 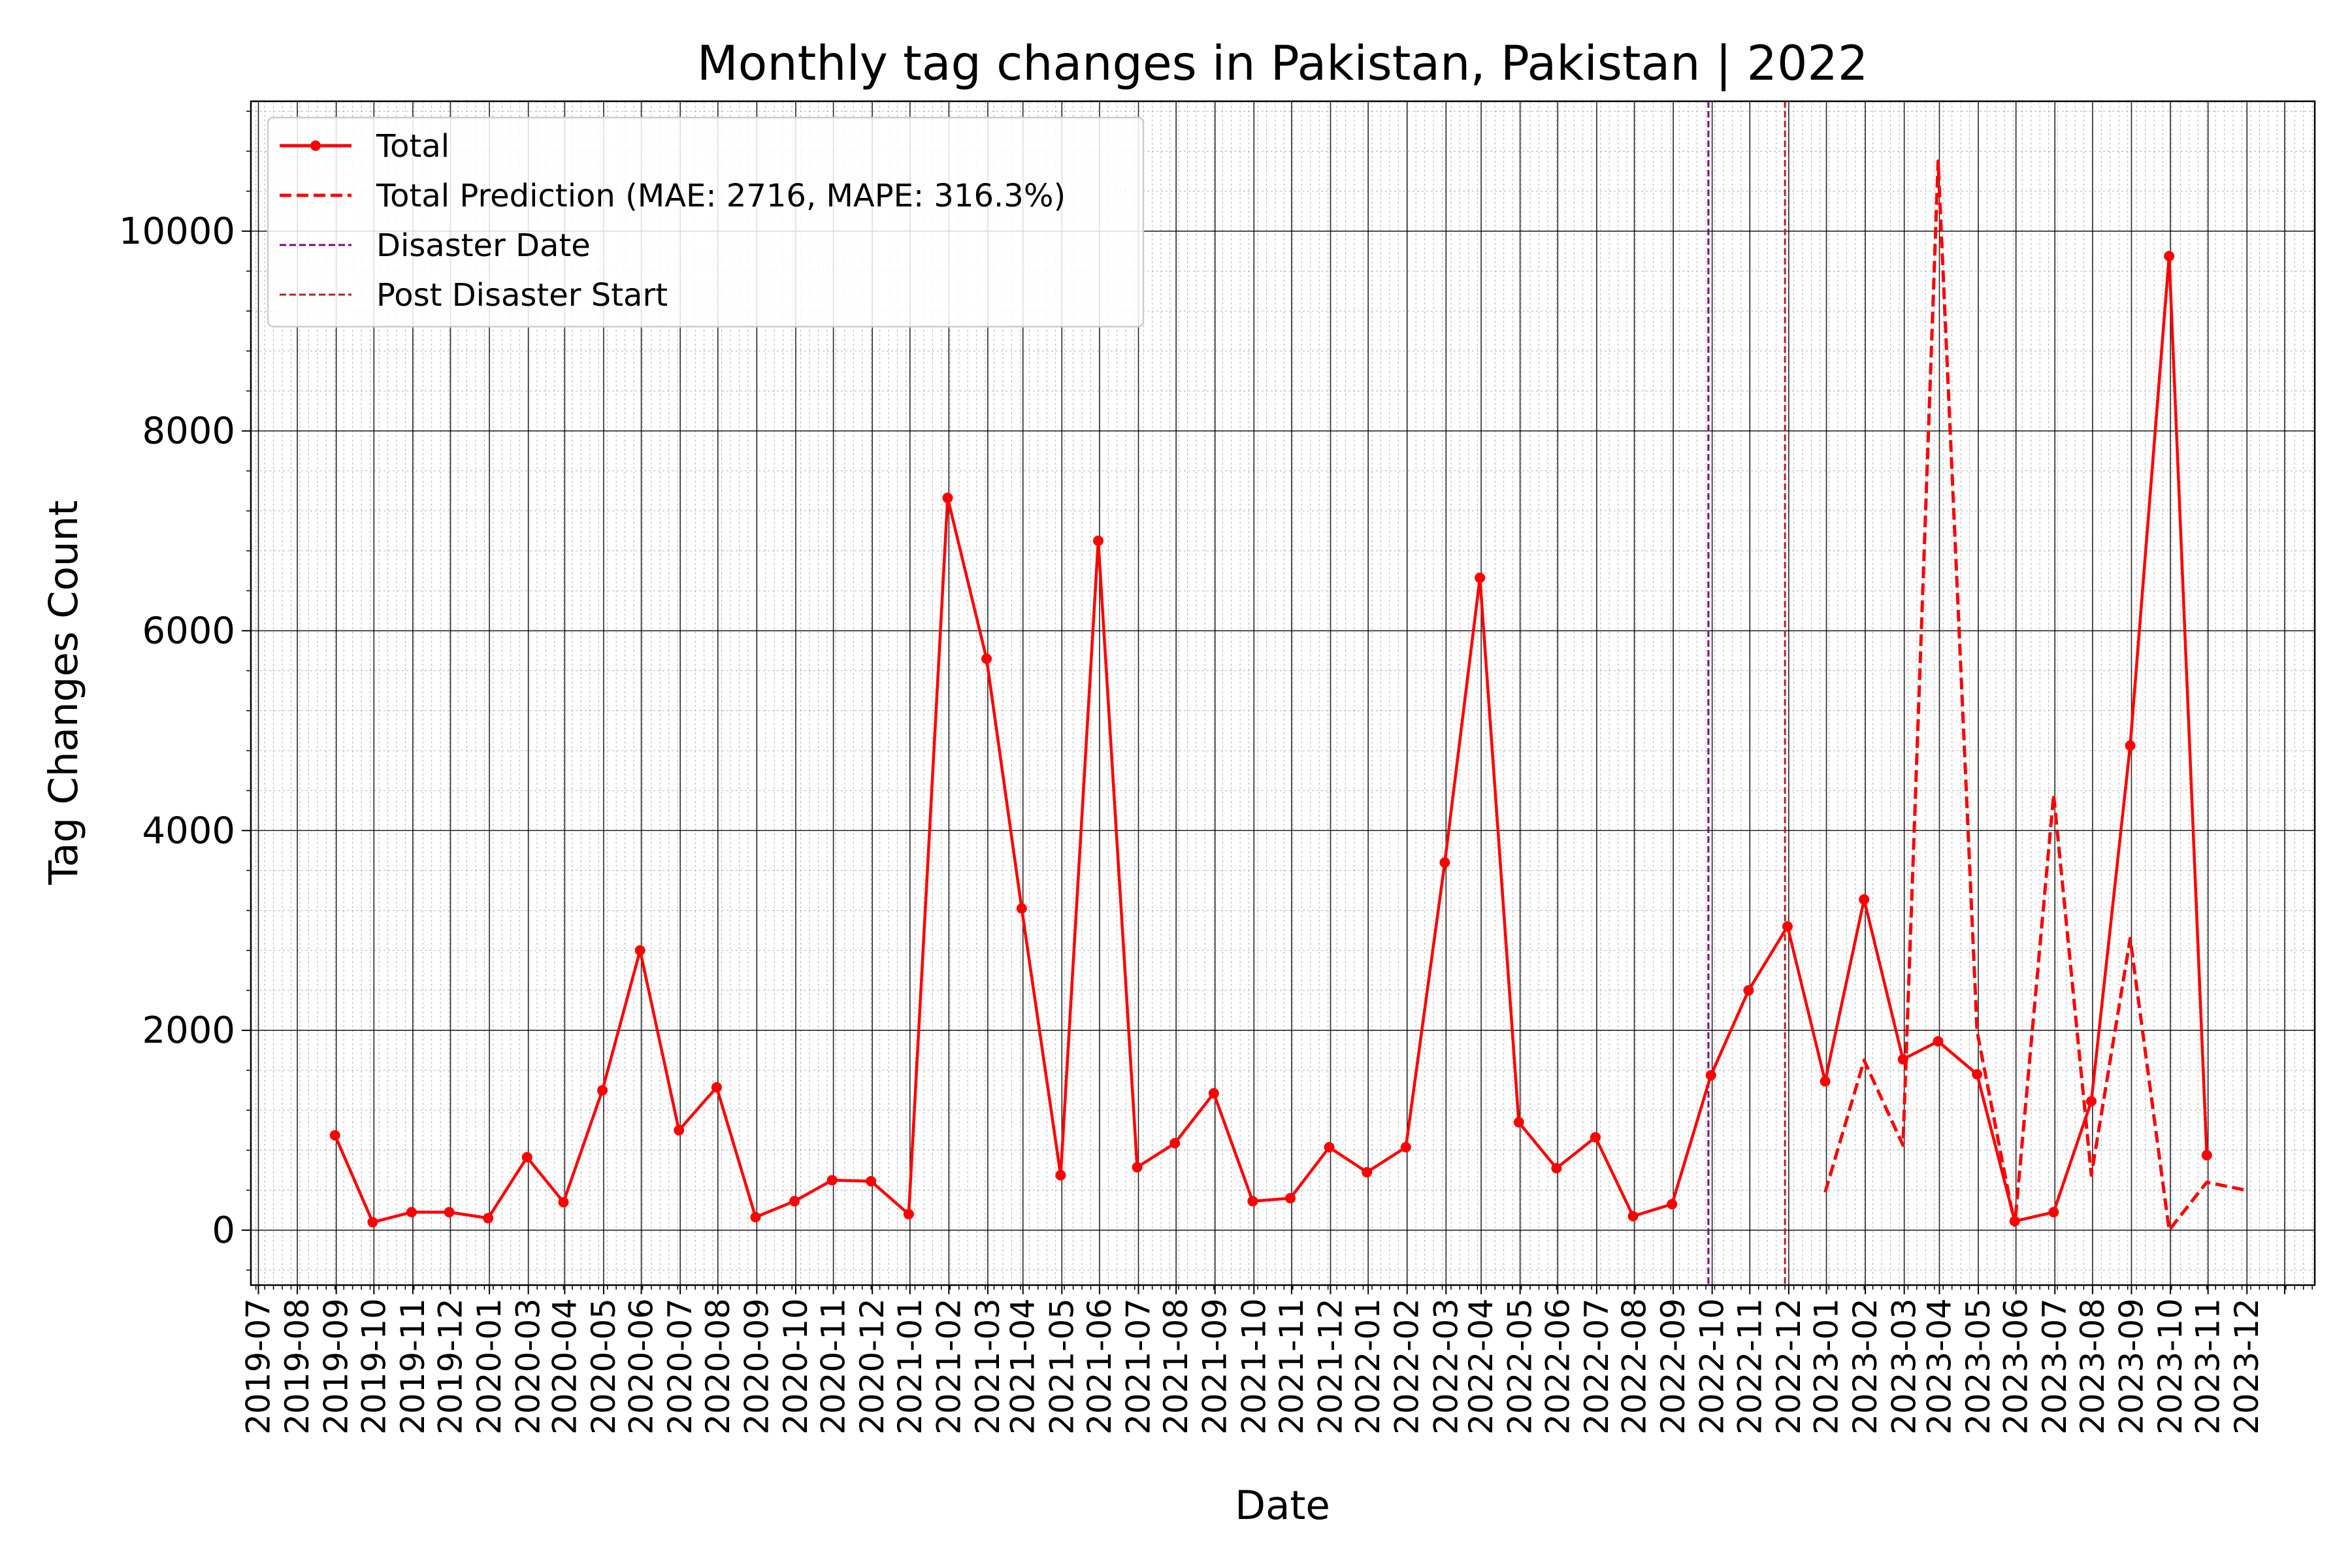 What do you see at coordinates (177, 731) in the screenshot?
I see `y-tick-labels: 0 2000 4000 6000 8000 10000` at bounding box center [177, 731].